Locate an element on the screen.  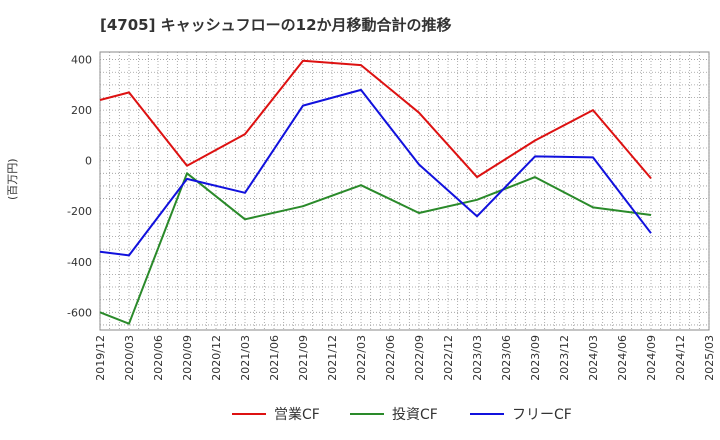
legend-label: 投資CF is located at coordinates (415, 415).